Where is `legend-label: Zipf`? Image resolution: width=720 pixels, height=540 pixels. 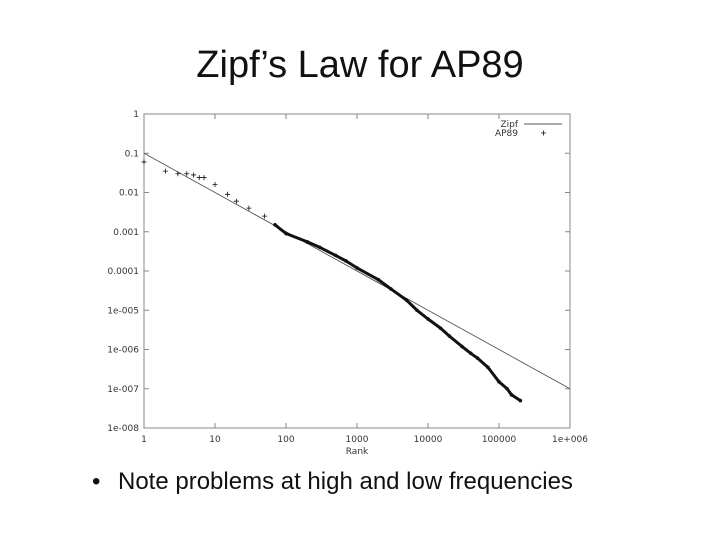
legend-label: Zipf is located at coordinates (509, 125).